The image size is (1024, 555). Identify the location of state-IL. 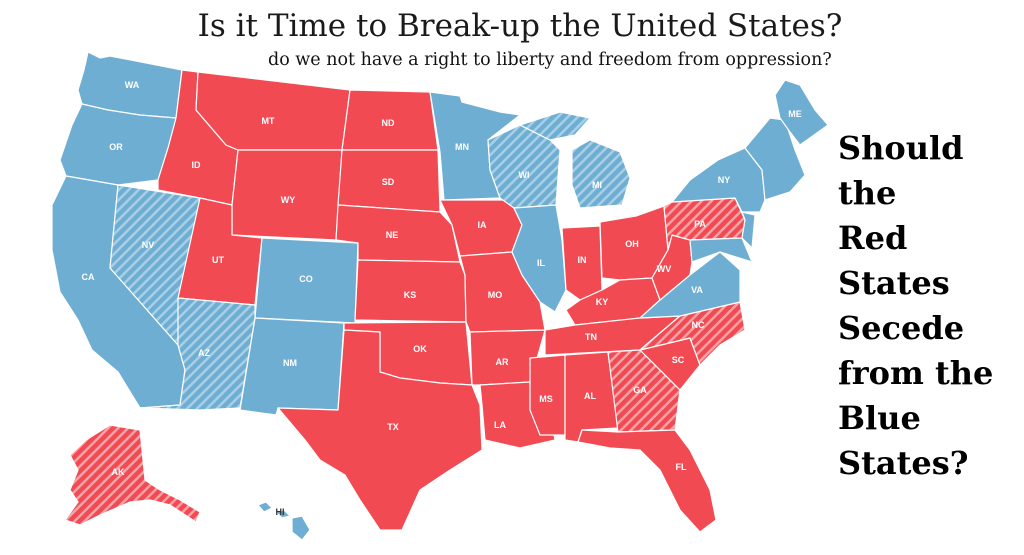
(539, 258).